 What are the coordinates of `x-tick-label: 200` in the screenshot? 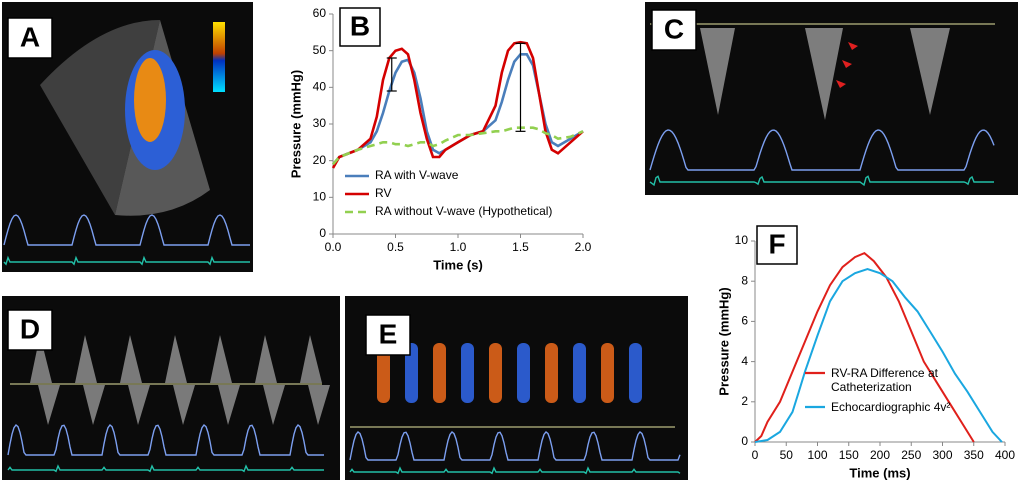 It's located at (880, 455).